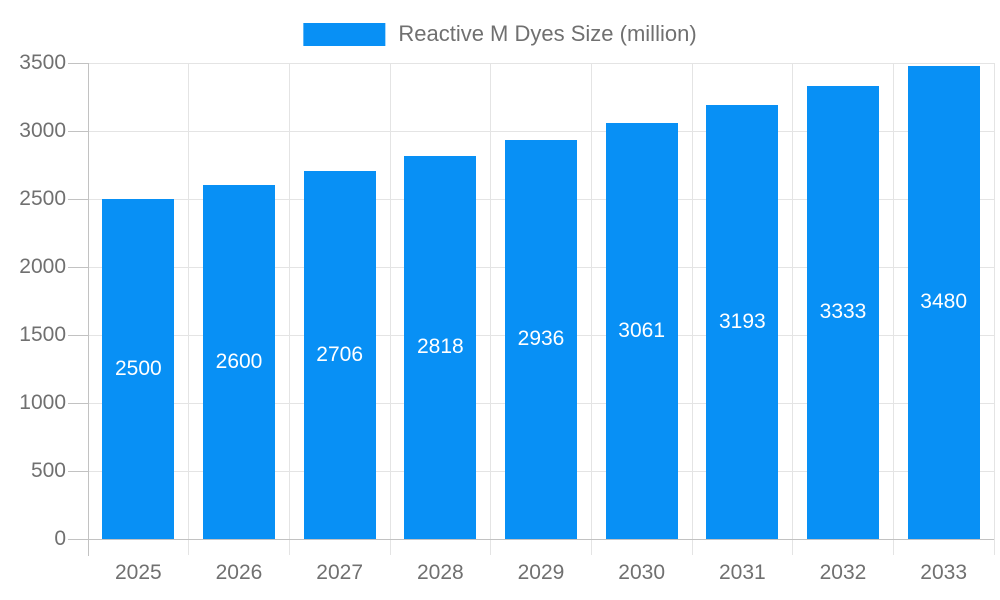  What do you see at coordinates (944, 572) in the screenshot?
I see `x-axis-tick-label: 2033` at bounding box center [944, 572].